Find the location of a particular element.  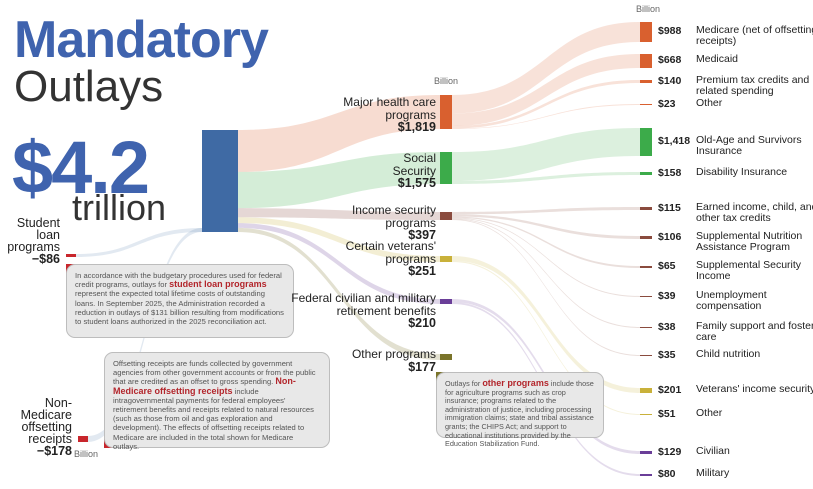

node-income-security-programs-child-nutrition is located at coordinates (646, 355).